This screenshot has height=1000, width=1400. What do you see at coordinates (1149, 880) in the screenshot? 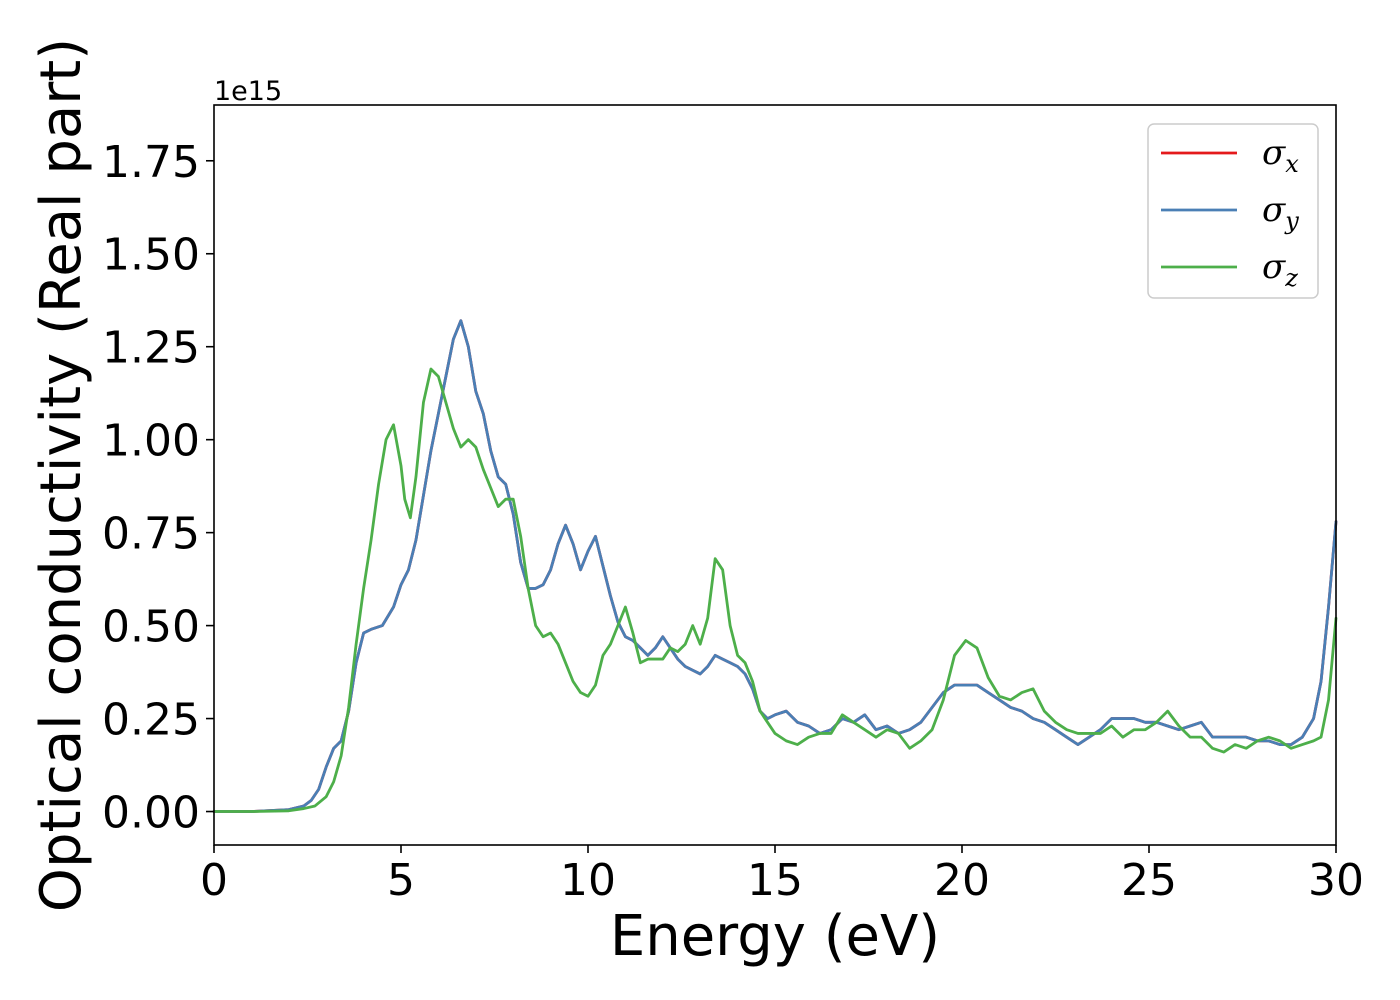
I see `x-tick-label: 25` at bounding box center [1149, 880].